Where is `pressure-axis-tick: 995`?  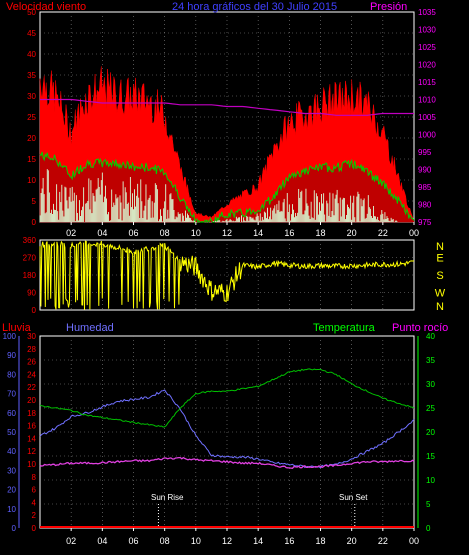 pressure-axis-tick: 995 is located at coordinates (425, 152).